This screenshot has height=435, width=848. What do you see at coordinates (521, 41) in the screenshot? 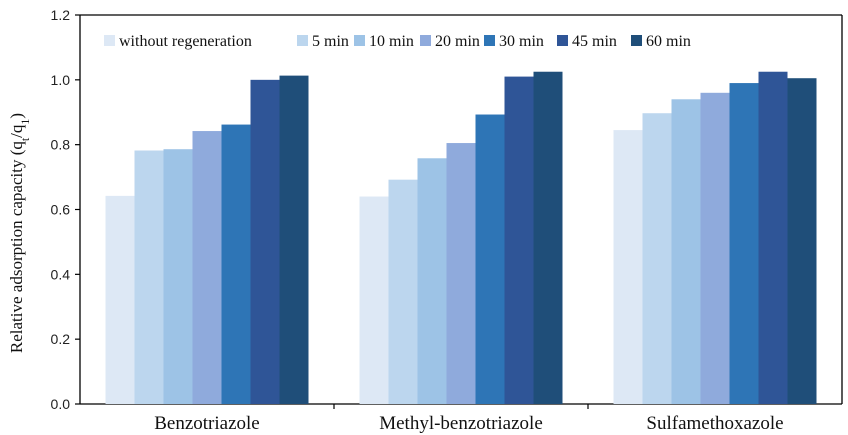
I see `legend-label: 30 min` at bounding box center [521, 41].